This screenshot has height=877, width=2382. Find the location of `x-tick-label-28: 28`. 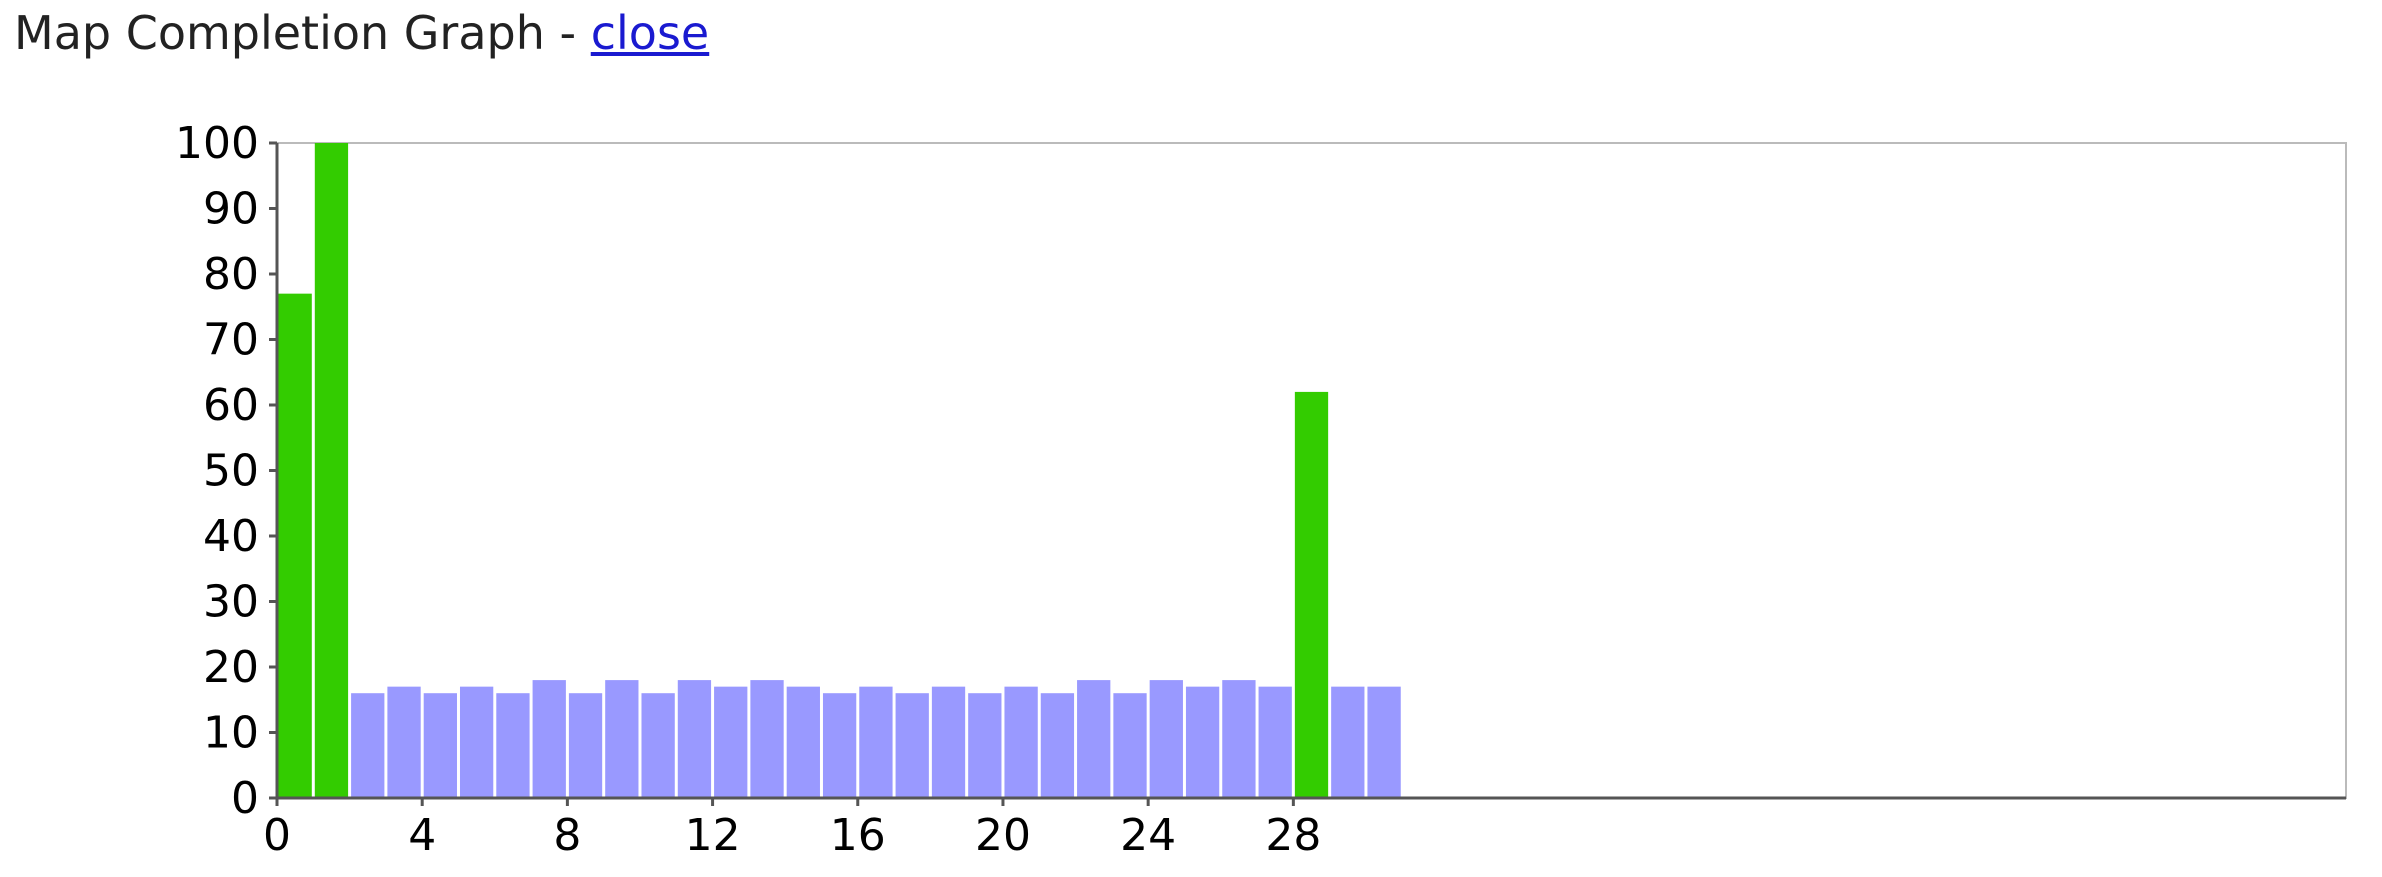

x-tick-label-28: 28 is located at coordinates (1293, 835).